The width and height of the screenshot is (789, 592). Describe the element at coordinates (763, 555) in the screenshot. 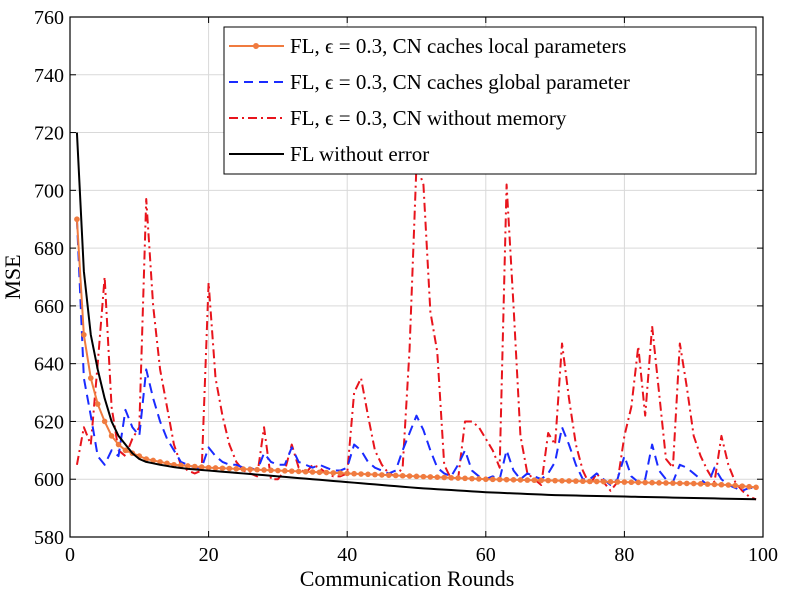

I see `x-tick-label: 100` at that location.